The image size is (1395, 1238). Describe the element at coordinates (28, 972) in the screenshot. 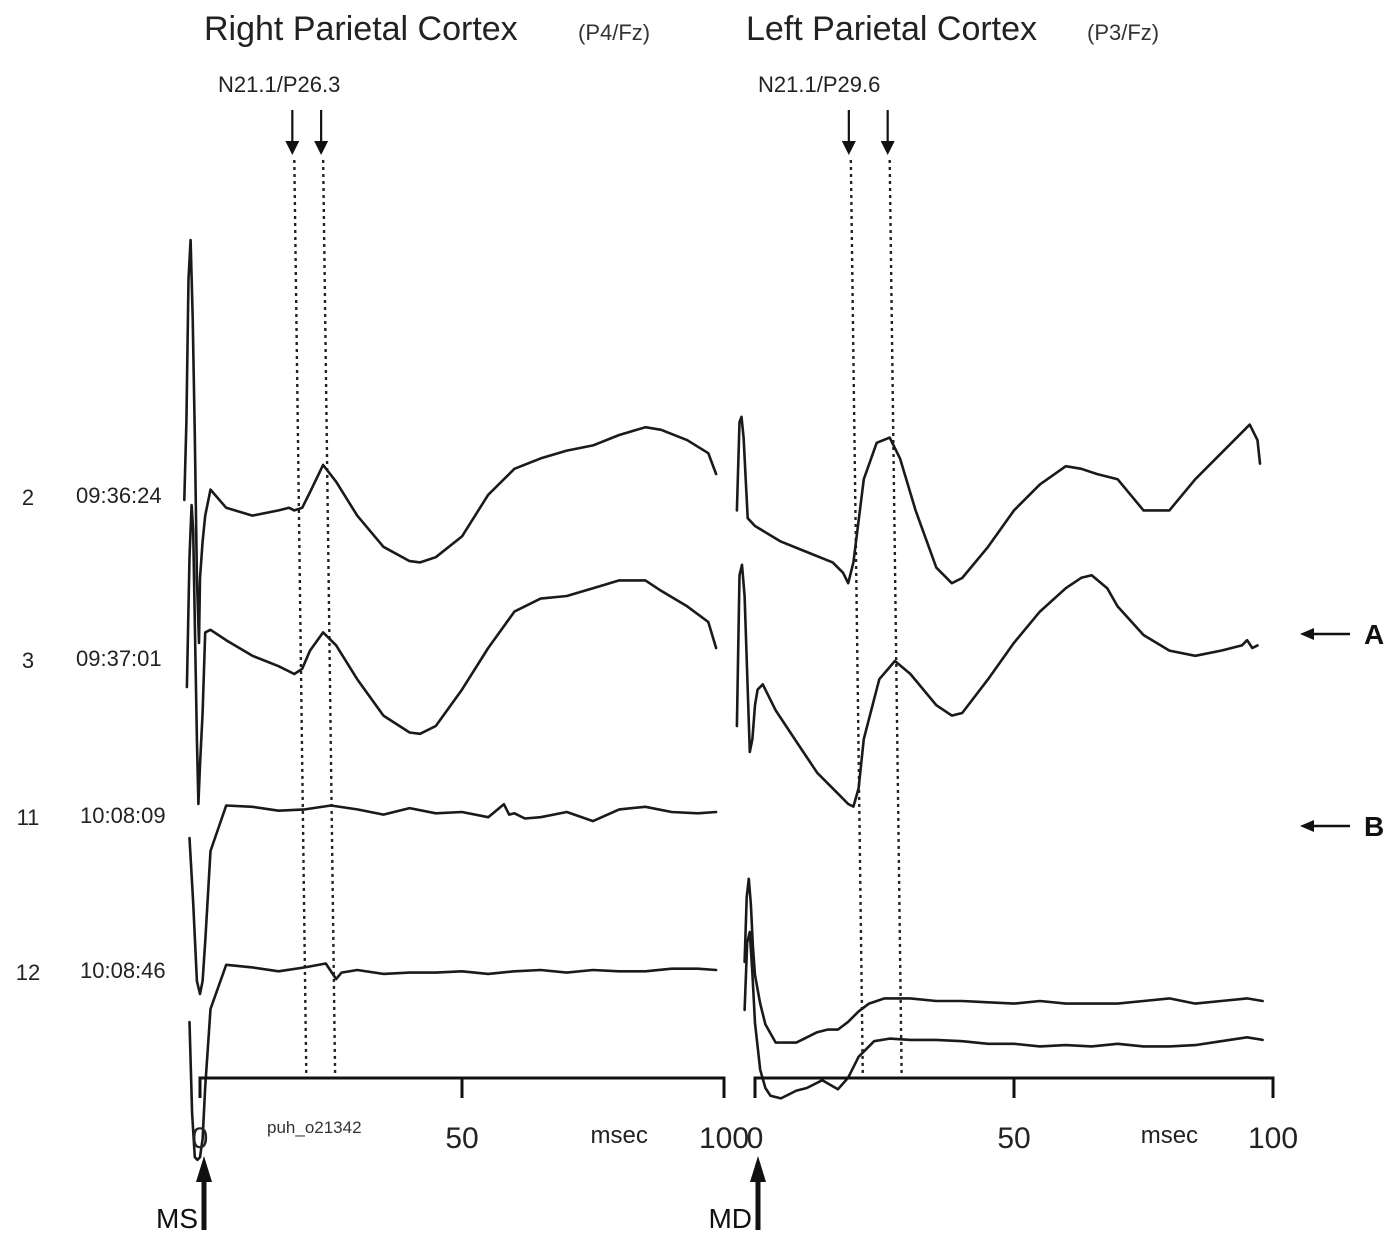

I see `row-number-12: 12` at that location.